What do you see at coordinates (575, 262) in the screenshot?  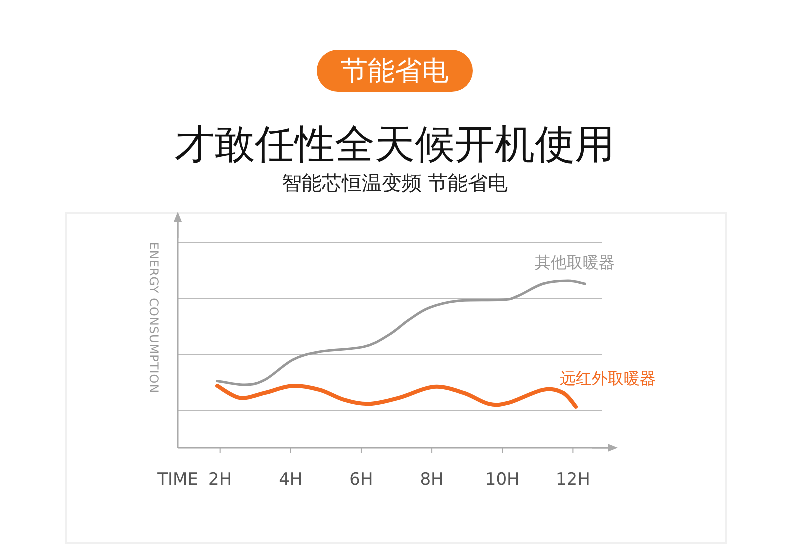 I see `series-label: 其他取暖器` at bounding box center [575, 262].